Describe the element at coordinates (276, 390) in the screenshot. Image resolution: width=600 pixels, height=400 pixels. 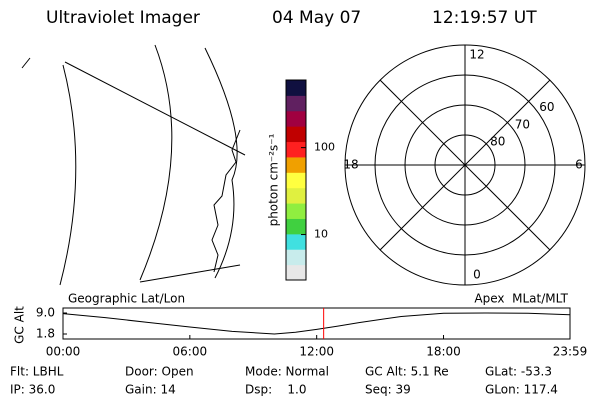
I see `status-field: Dsp: 1.0` at that location.